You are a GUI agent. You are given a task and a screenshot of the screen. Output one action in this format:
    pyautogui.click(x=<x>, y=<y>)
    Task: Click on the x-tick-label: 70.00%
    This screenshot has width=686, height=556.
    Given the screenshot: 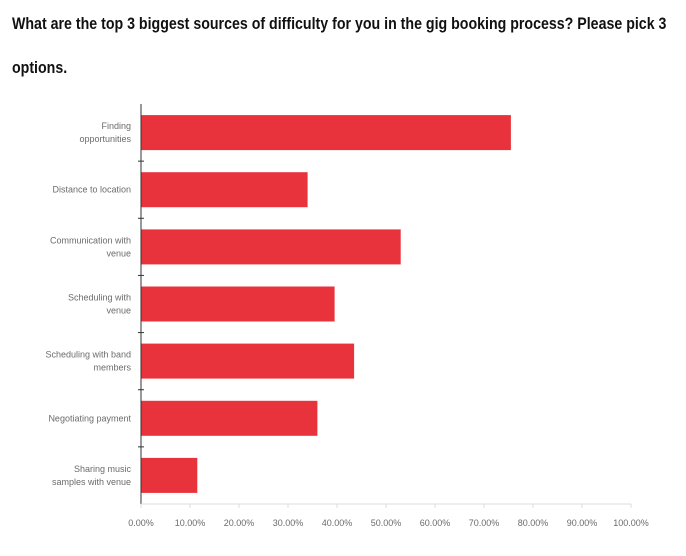 What is the action you would take?
    pyautogui.click(x=484, y=523)
    